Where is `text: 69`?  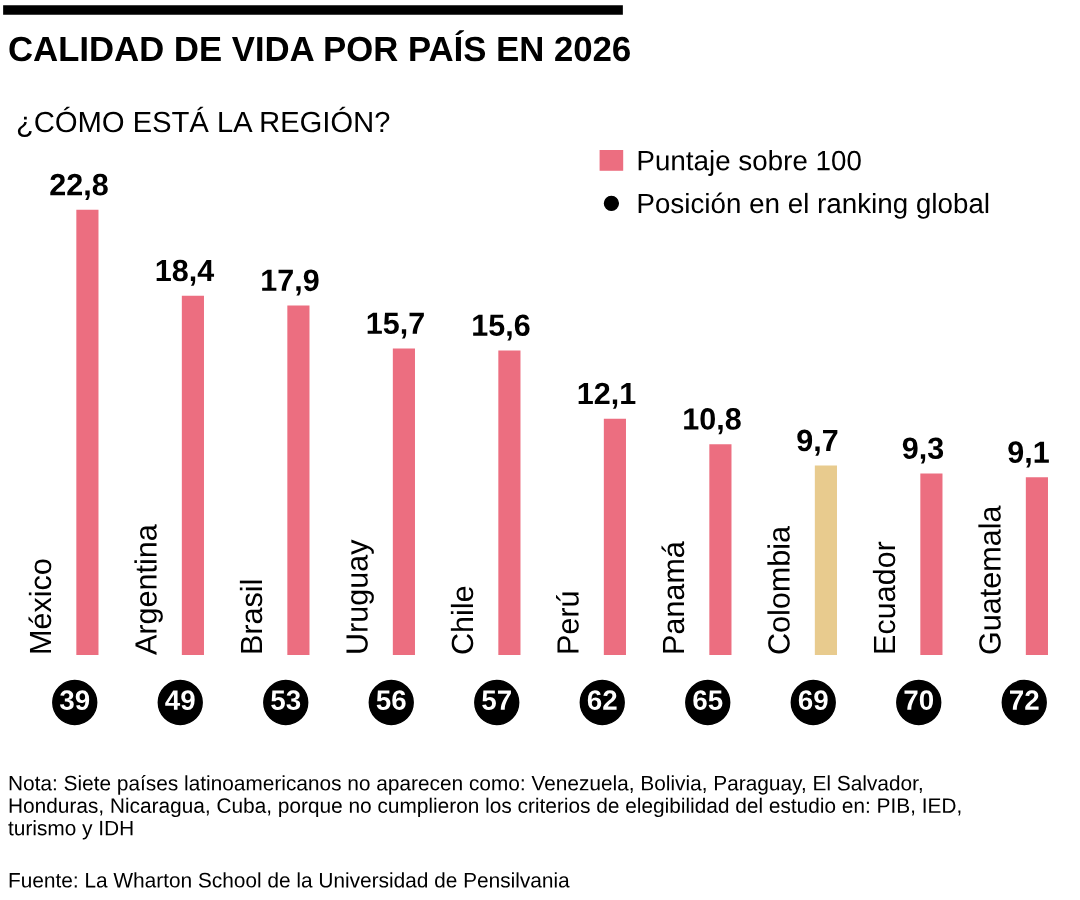
text: 69 is located at coordinates (813, 700).